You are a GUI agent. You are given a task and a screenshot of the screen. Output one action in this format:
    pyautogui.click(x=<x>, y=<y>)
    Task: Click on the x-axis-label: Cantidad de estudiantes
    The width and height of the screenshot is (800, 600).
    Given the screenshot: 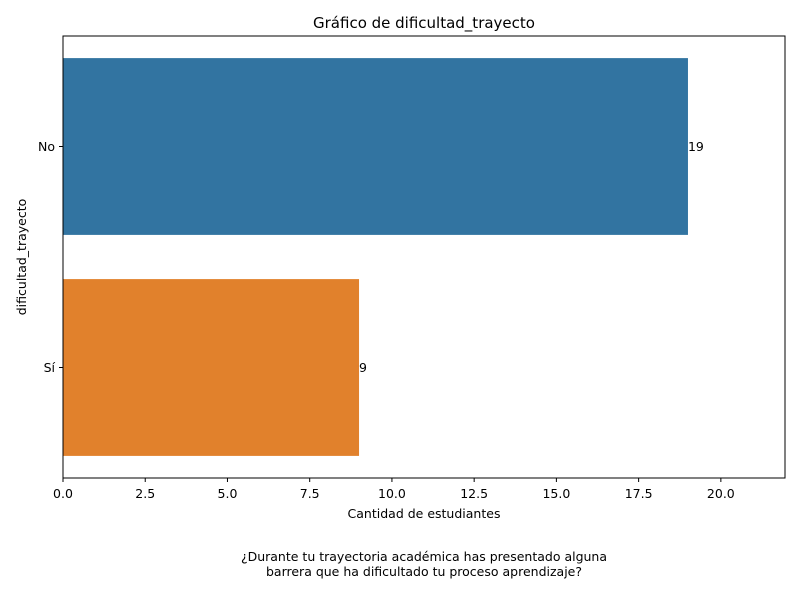 What is the action you would take?
    pyautogui.click(x=424, y=513)
    